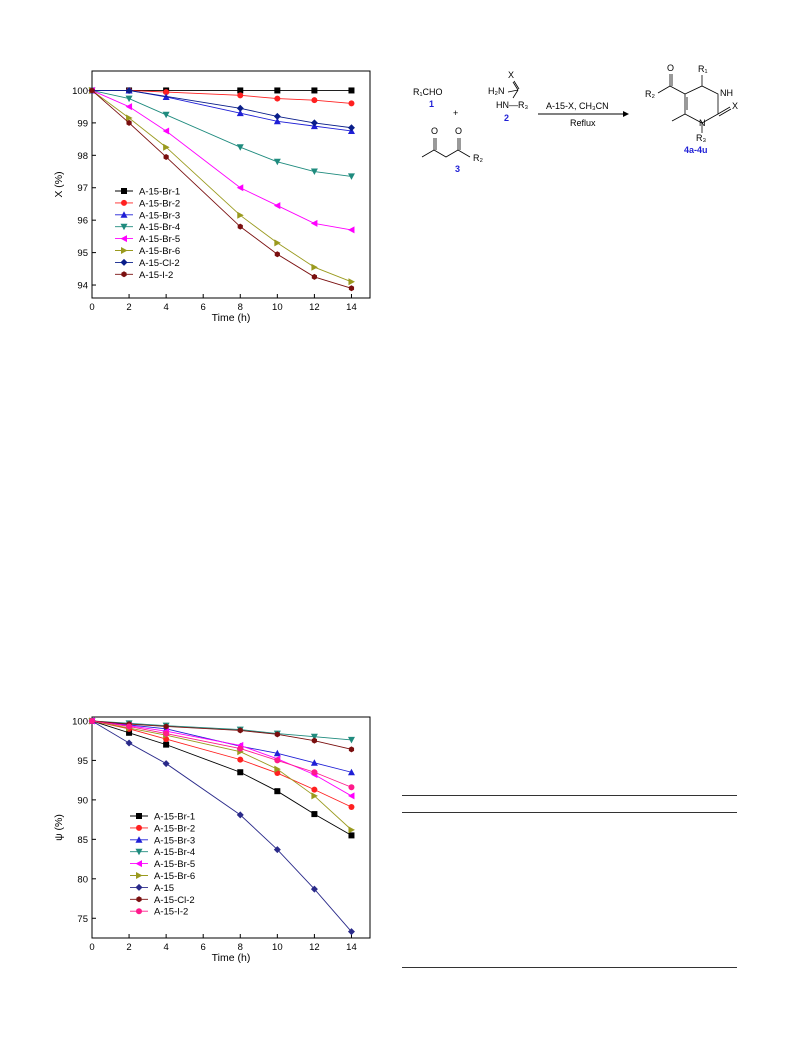 The width and height of the screenshot is (793, 1057). What do you see at coordinates (147, 239) in the screenshot?
I see `legend-entry: A-15-Br-5` at bounding box center [147, 239].